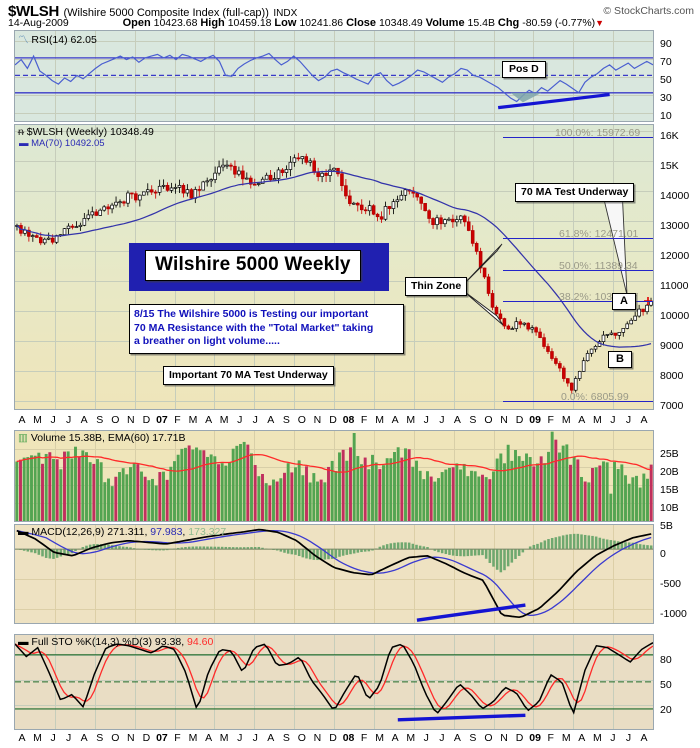 This screenshot has width=700, height=748. I want to click on pos-d-annotation: Pos D, so click(524, 69).